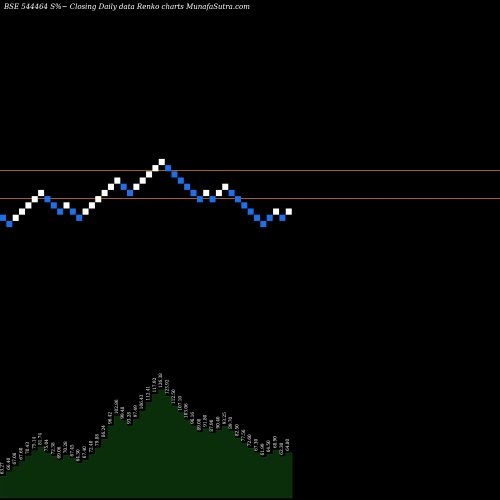 The width and height of the screenshot is (500, 500). I want to click on volume-label: 68.90, so click(275, 442).